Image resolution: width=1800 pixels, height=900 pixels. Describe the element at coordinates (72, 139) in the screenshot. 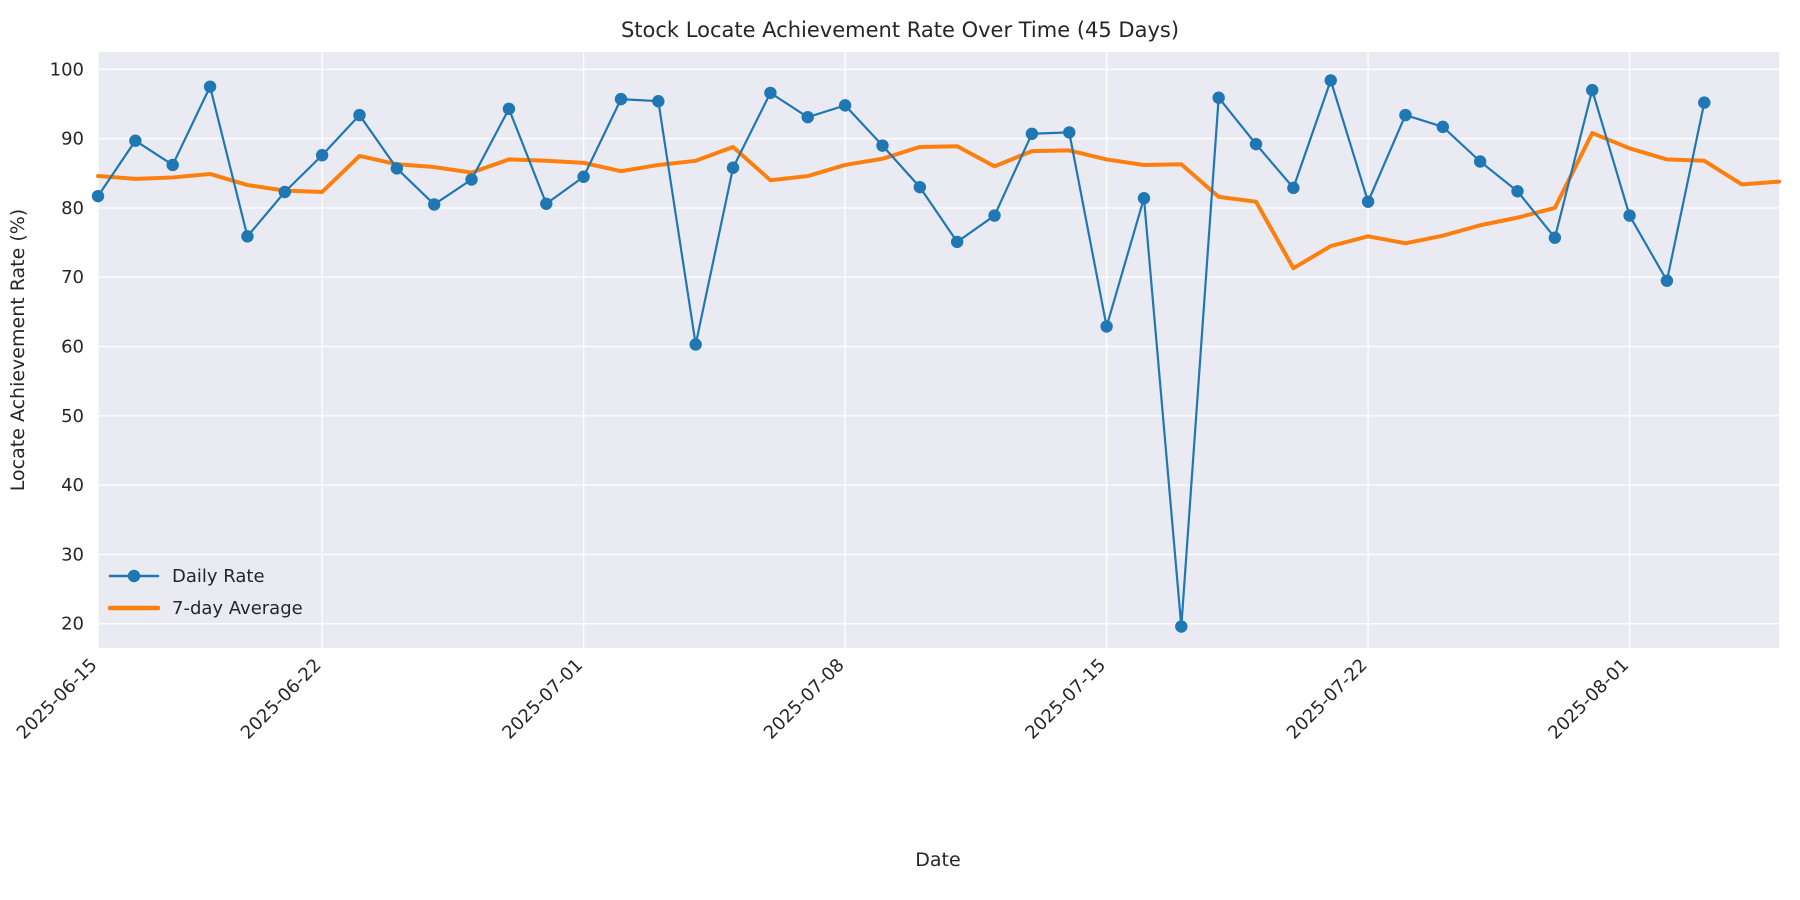

I see `y-tick-label: 90` at that location.